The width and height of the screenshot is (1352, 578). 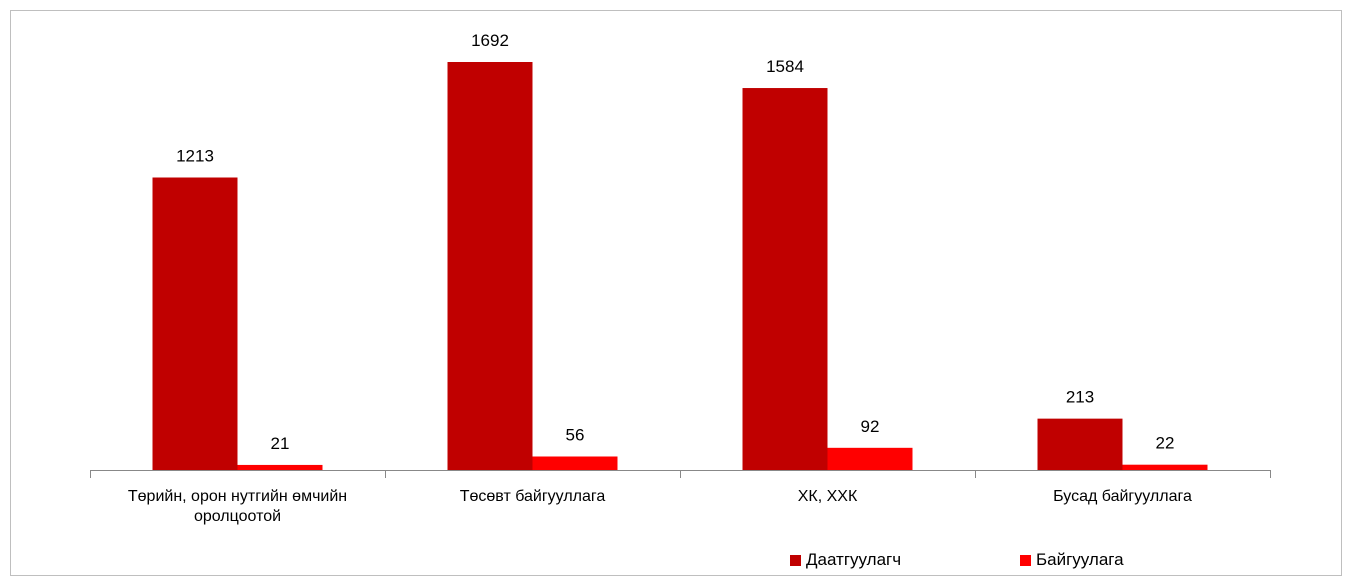 What do you see at coordinates (575, 434) in the screenshot?
I see `data-label: 56` at bounding box center [575, 434].